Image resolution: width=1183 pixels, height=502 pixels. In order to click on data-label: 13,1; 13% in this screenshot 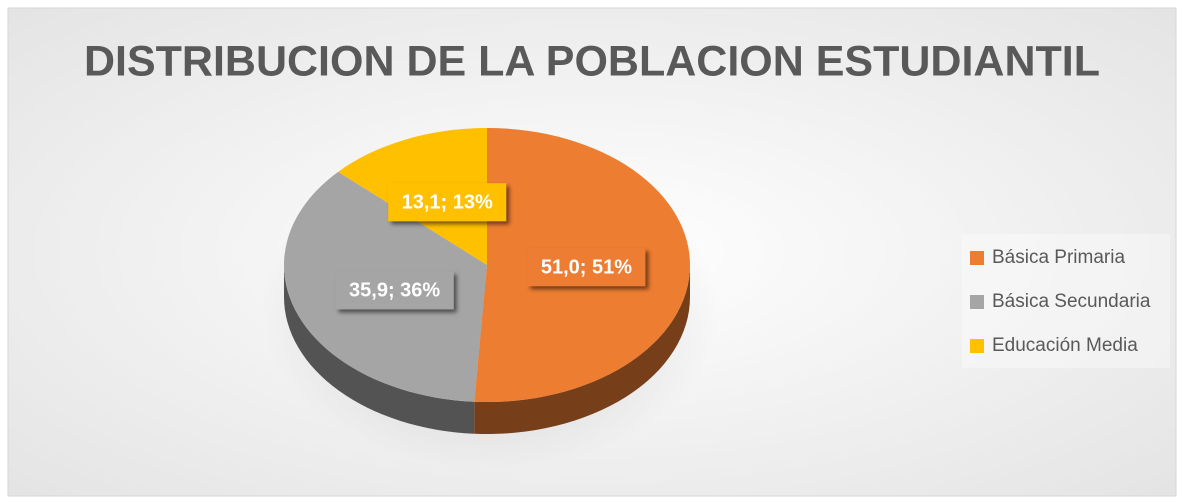, I will do `click(447, 203)`.